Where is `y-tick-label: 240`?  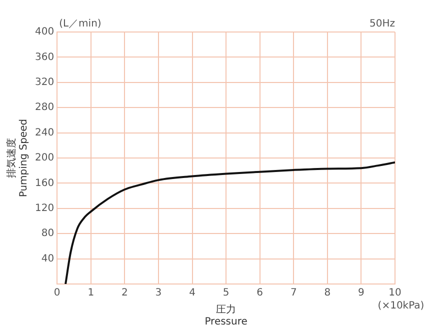 y-tick-label: 240 is located at coordinates (44, 132).